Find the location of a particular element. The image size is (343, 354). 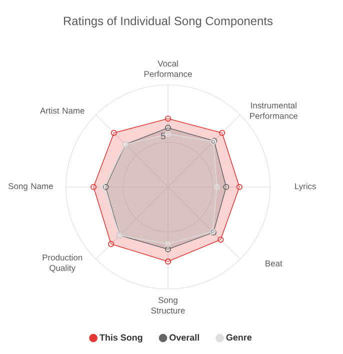

spoke-label: Artist Name is located at coordinates (62, 110).